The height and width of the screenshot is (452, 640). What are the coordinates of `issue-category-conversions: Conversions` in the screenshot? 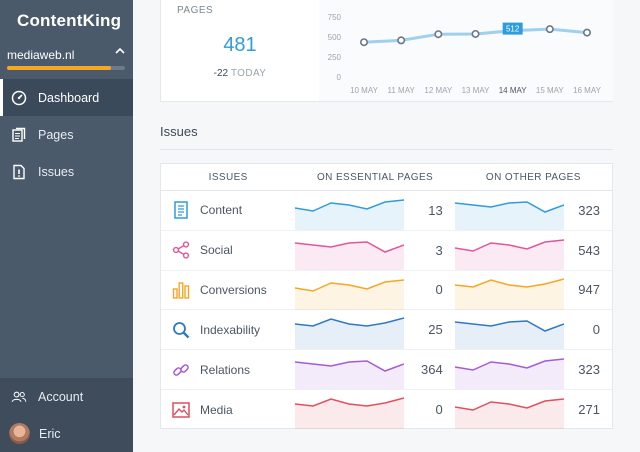 It's located at (228, 290).